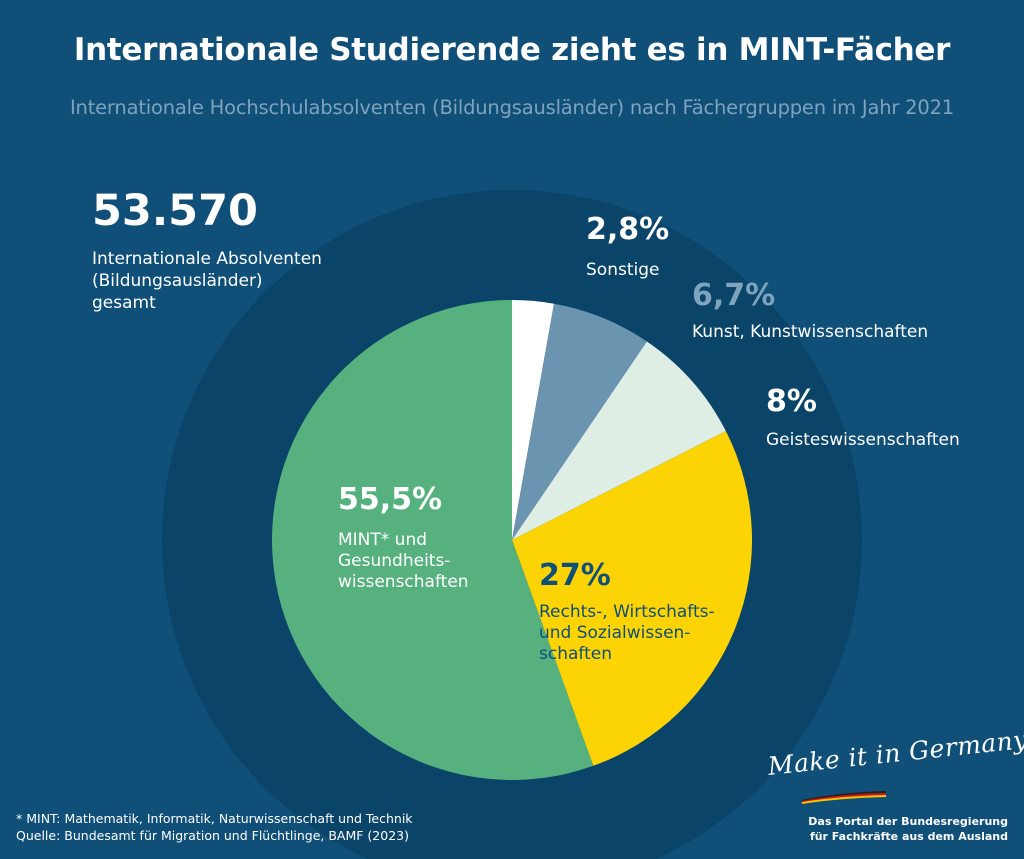  I want to click on mint-label: MINT* und Gesundheits- wissenschaften, so click(403, 561).